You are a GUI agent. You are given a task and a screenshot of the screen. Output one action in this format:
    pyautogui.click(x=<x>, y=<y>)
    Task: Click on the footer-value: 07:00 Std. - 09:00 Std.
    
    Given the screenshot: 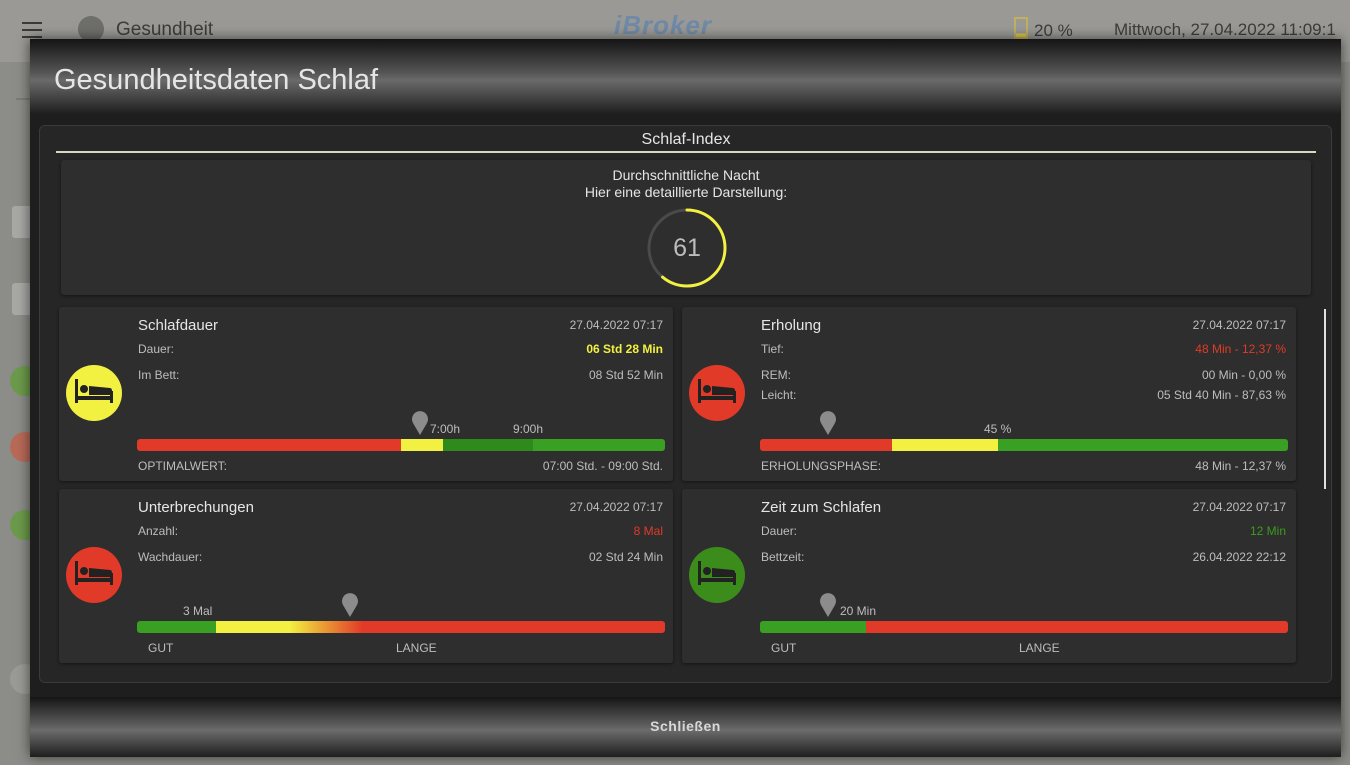 What is the action you would take?
    pyautogui.click(x=602, y=466)
    